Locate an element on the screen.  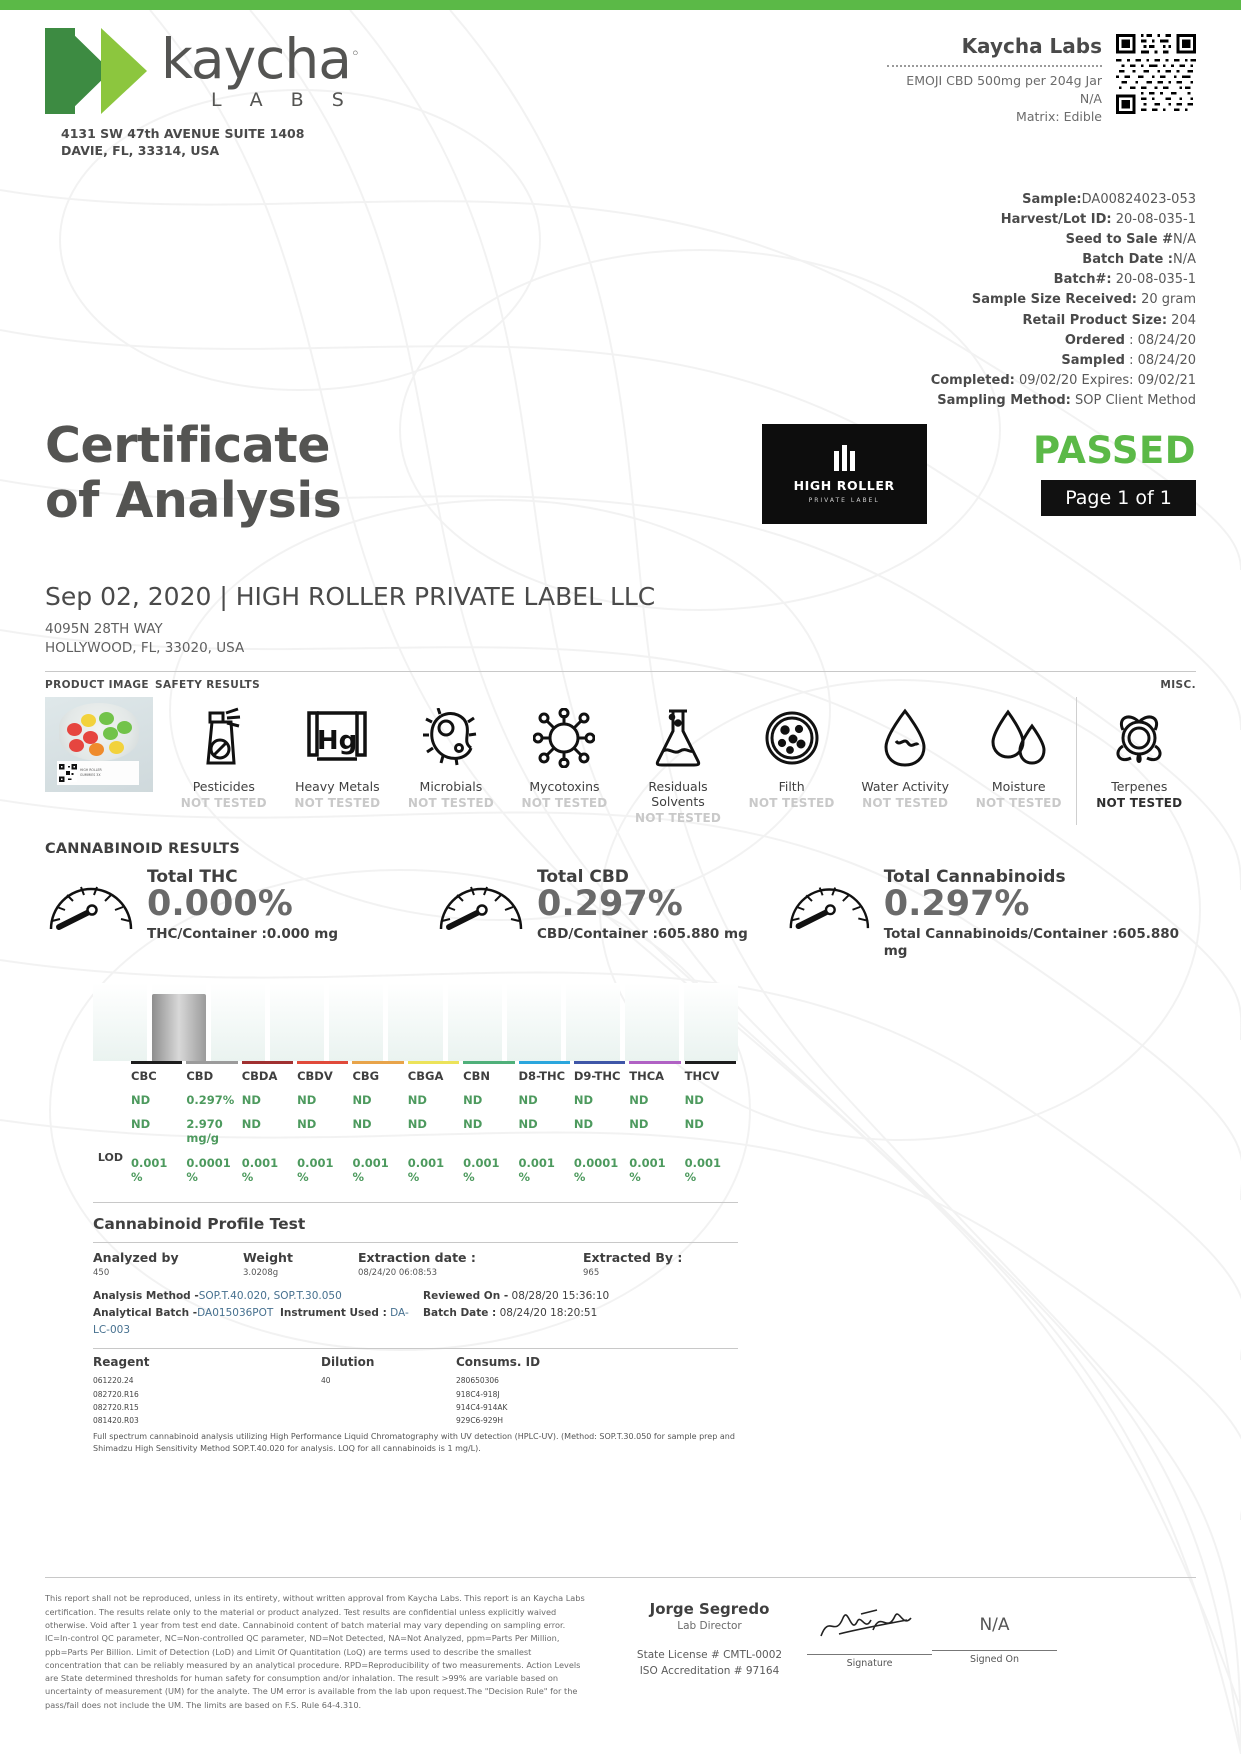
signature-image is located at coordinates (865, 1623).